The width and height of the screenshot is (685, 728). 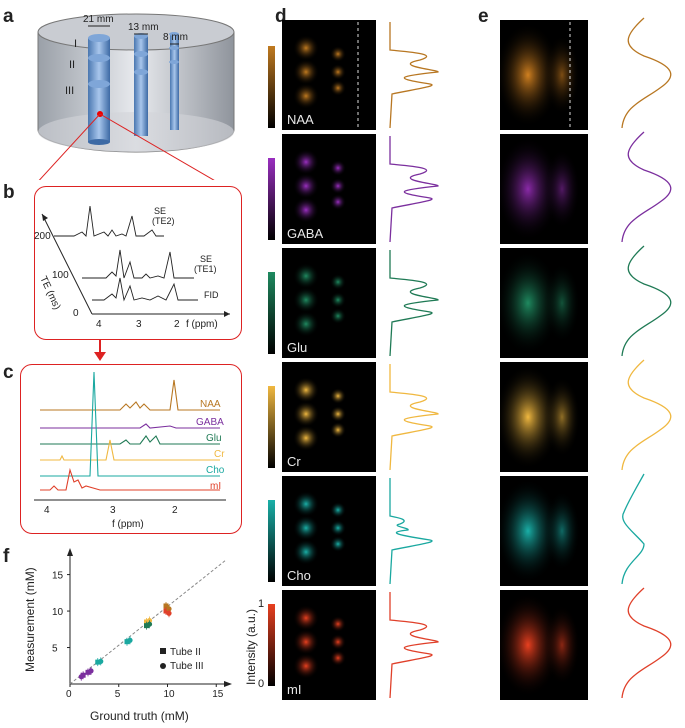 I want to click on f-tick-2: 2, so click(x=177, y=324).